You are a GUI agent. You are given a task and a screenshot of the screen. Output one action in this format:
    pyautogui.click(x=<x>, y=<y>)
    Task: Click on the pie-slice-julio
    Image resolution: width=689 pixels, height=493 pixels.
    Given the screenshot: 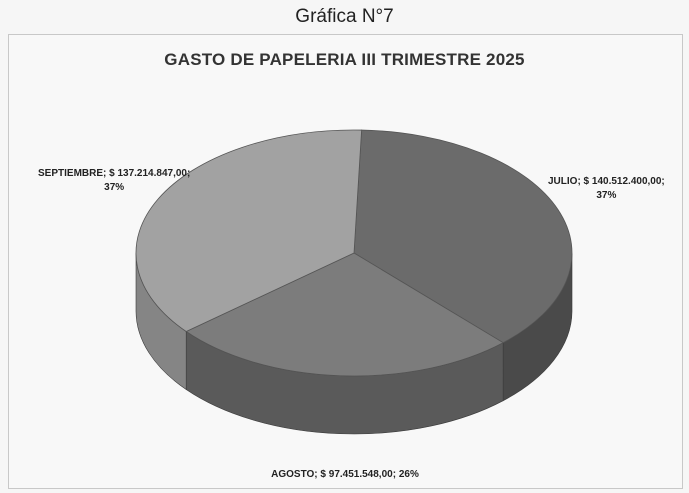 What is the action you would take?
    pyautogui.click(x=463, y=236)
    